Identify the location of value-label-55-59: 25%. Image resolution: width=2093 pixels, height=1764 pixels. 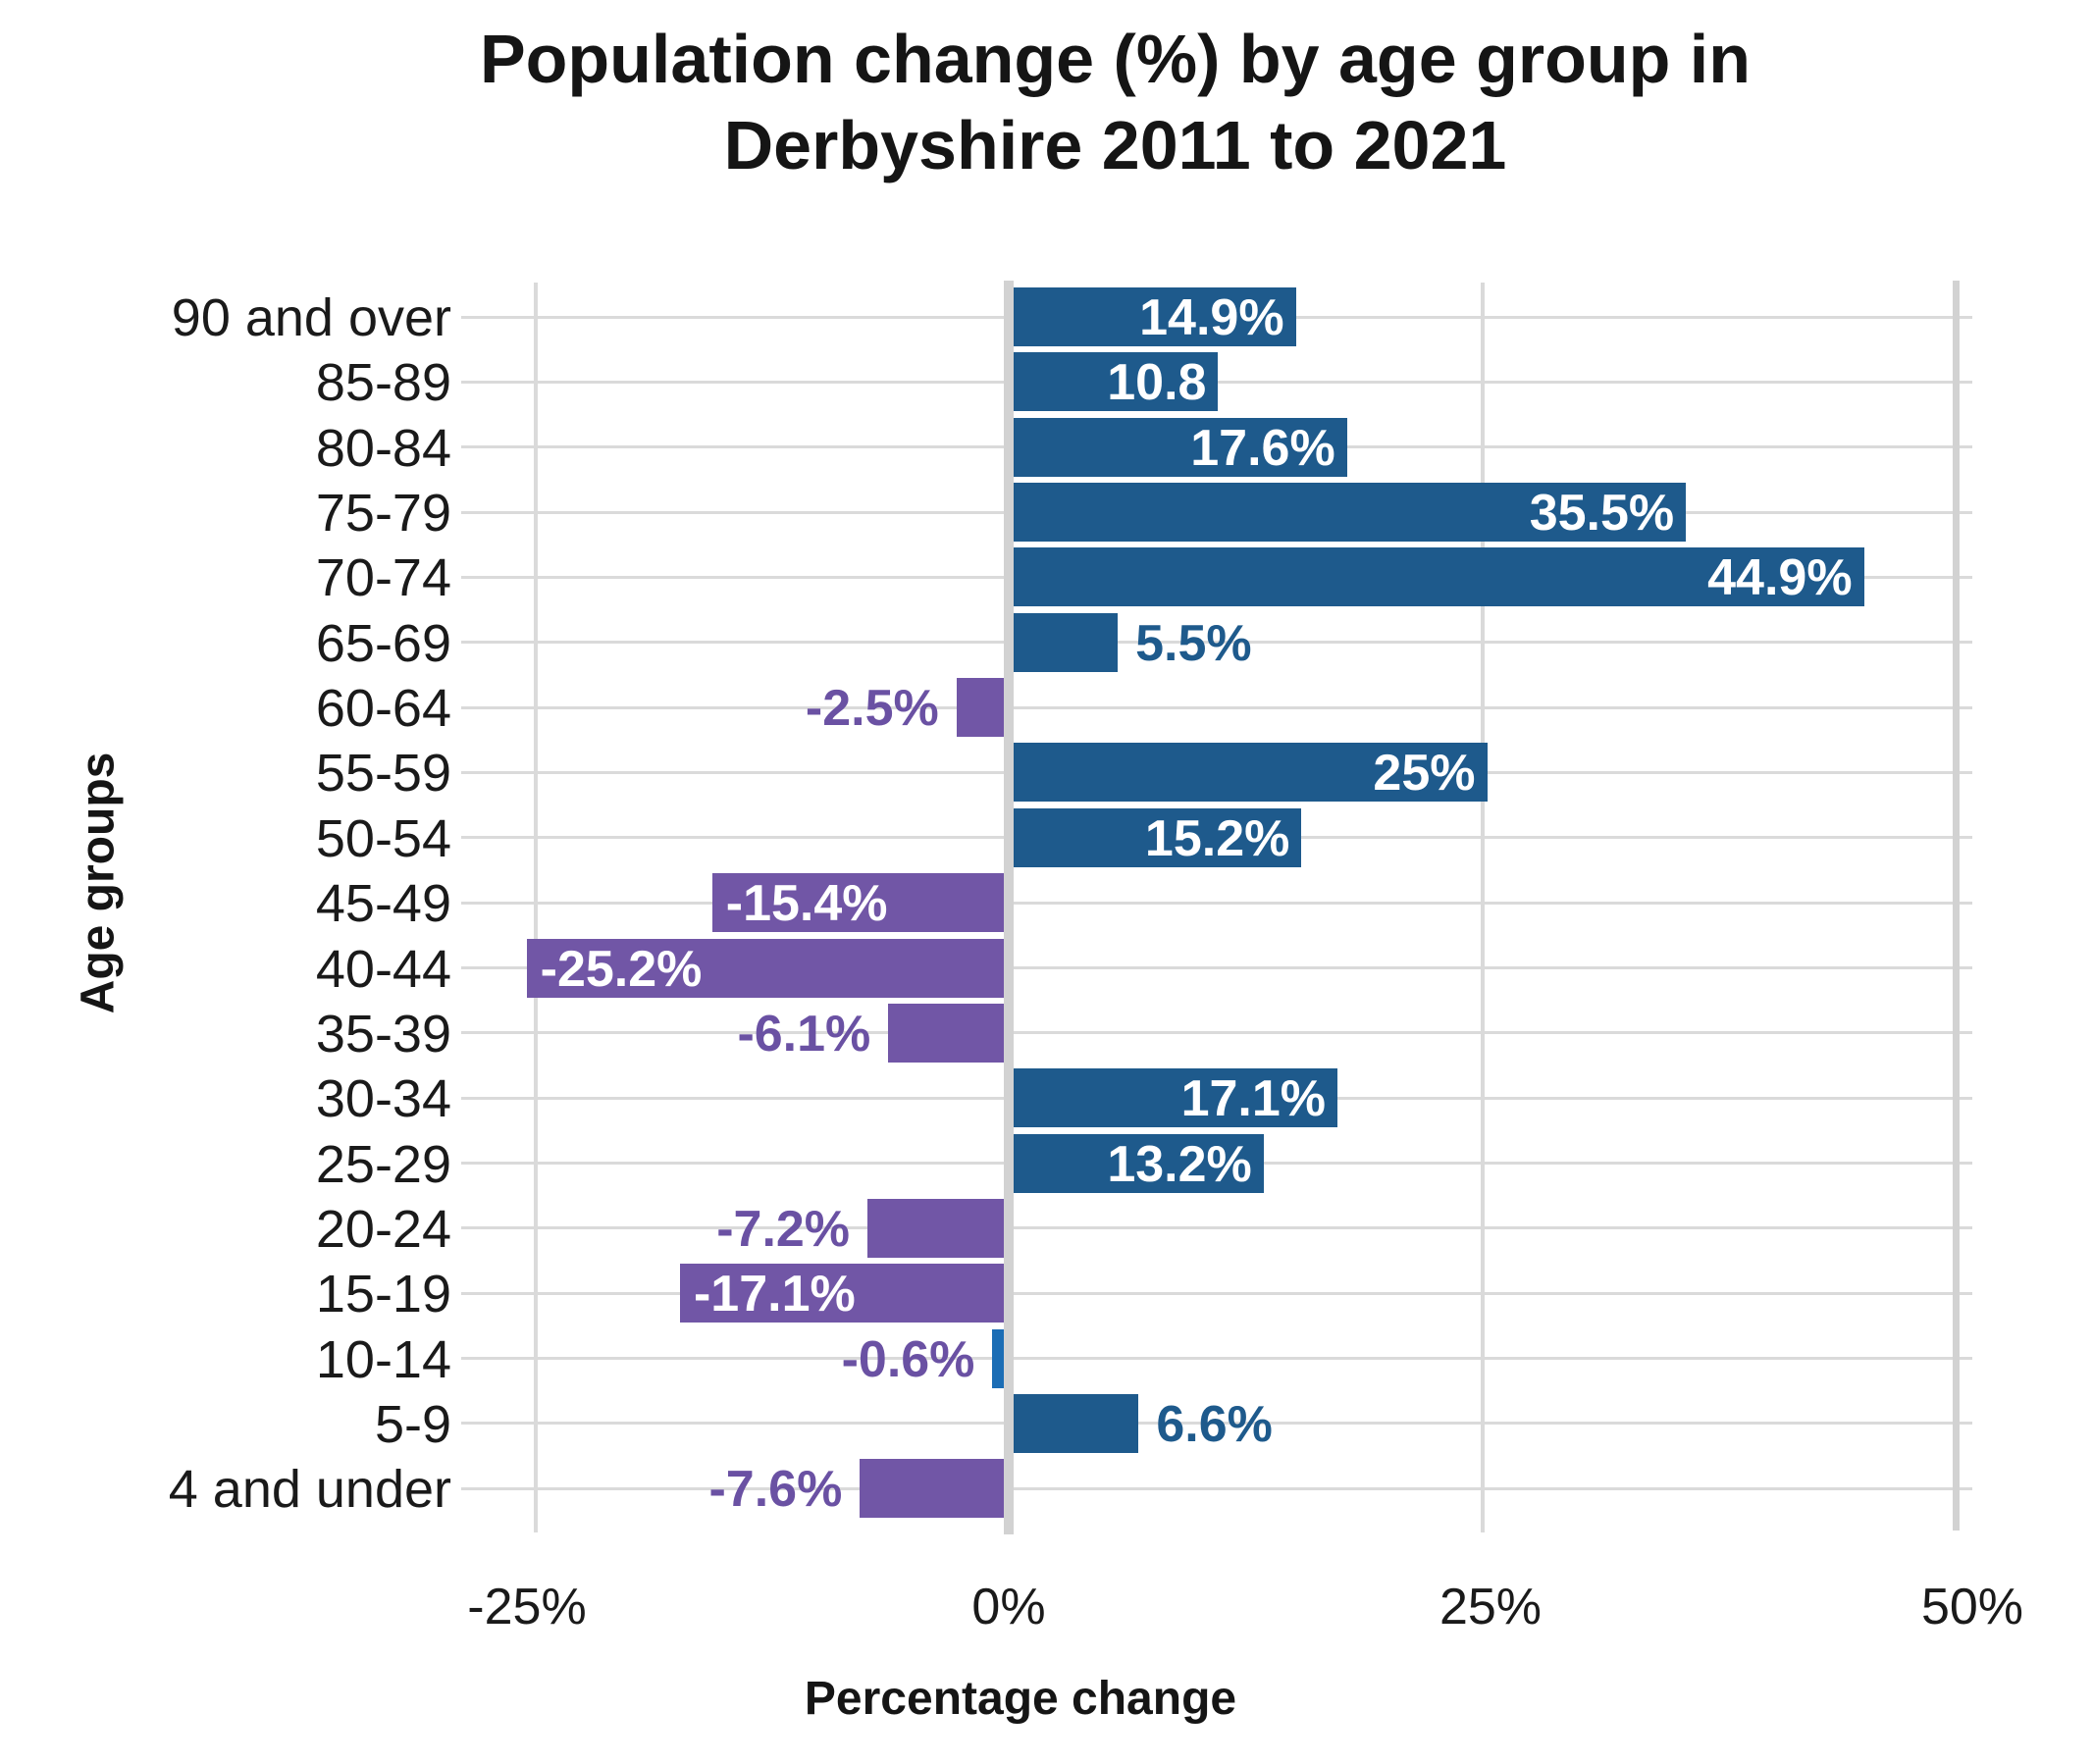
(1424, 774).